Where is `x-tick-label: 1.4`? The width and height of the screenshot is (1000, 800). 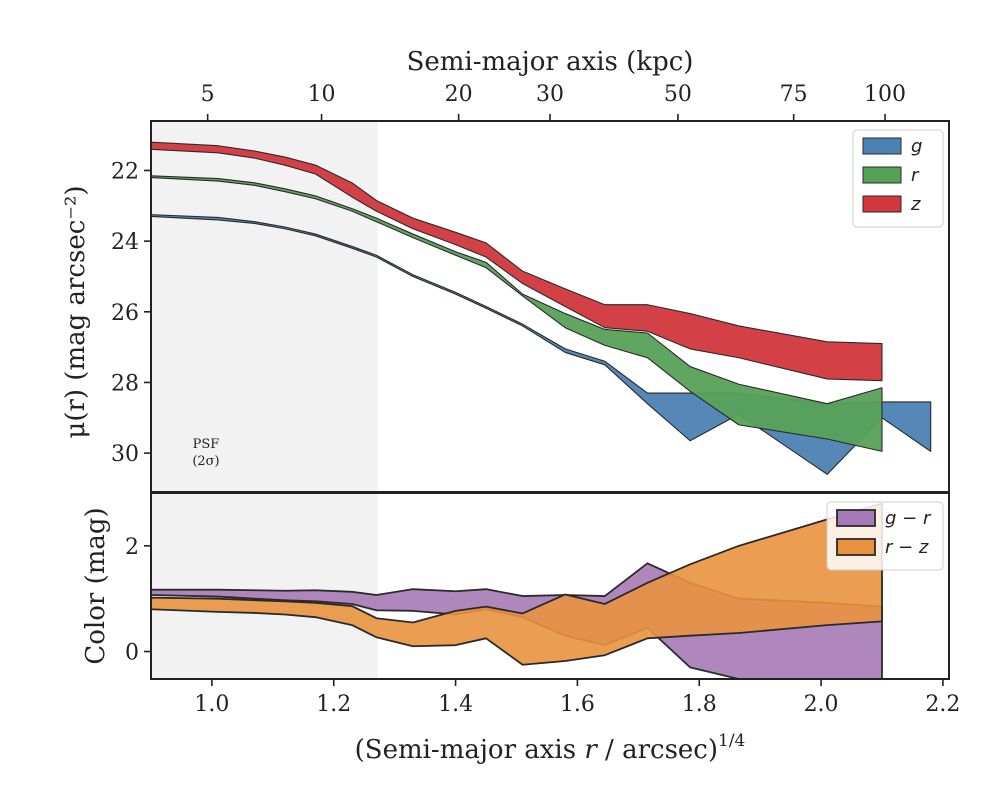
x-tick-label: 1.4 is located at coordinates (455, 704).